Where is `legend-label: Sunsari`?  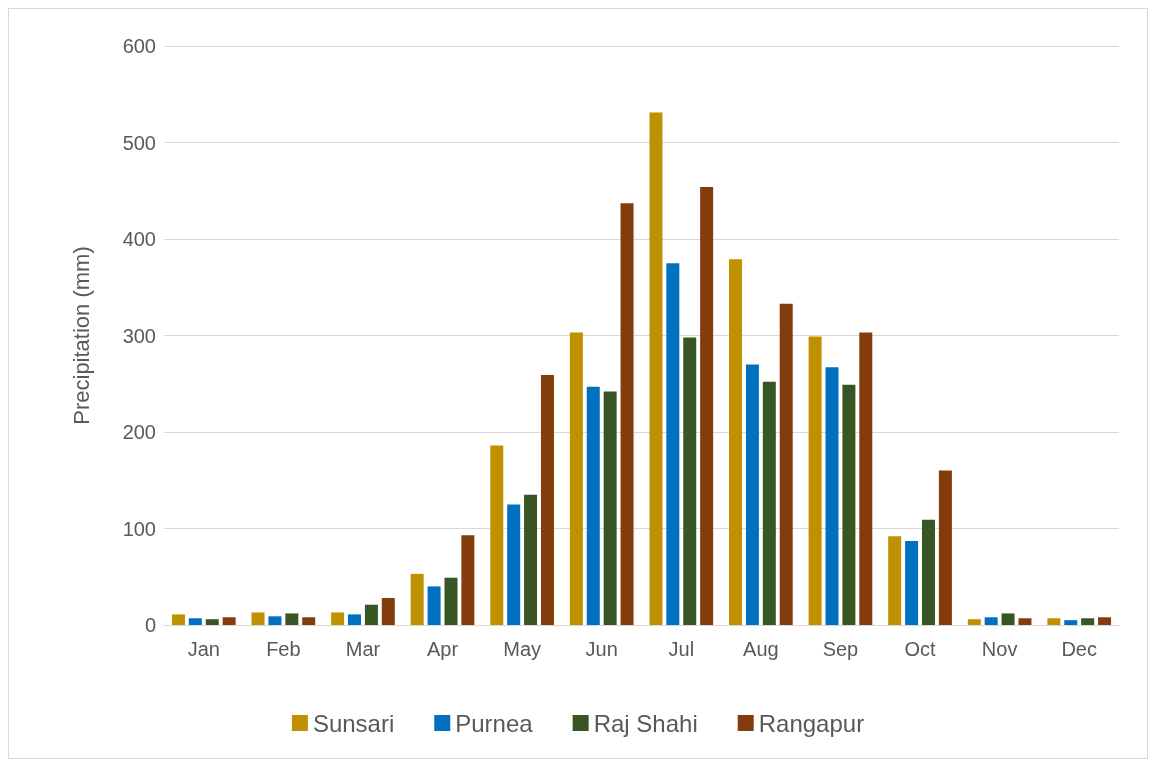 legend-label: Sunsari is located at coordinates (353, 723).